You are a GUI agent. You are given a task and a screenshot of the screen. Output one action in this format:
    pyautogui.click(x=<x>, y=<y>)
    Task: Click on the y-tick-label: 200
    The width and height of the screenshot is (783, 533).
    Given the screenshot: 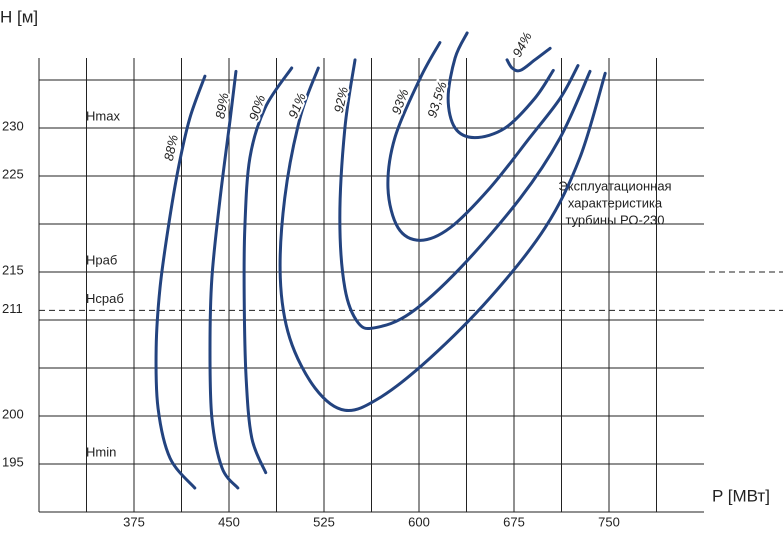 What is the action you would take?
    pyautogui.click(x=13, y=413)
    